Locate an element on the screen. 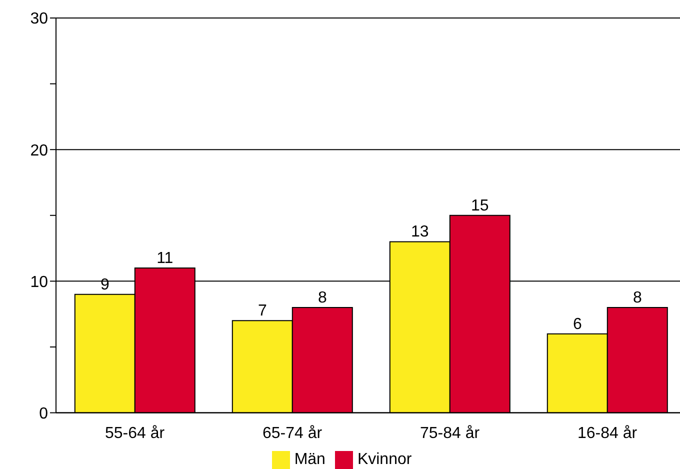 The image size is (680, 469). x-tick-label: 75-84 år is located at coordinates (450, 433).